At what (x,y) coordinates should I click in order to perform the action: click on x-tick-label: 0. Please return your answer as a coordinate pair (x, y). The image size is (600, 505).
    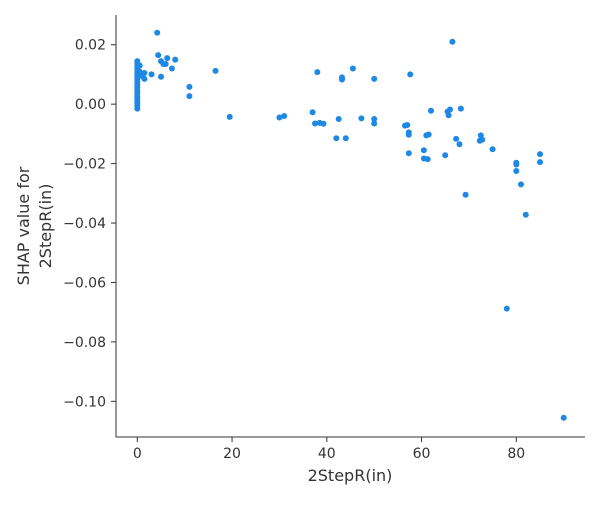
    Looking at the image, I should click on (137, 454).